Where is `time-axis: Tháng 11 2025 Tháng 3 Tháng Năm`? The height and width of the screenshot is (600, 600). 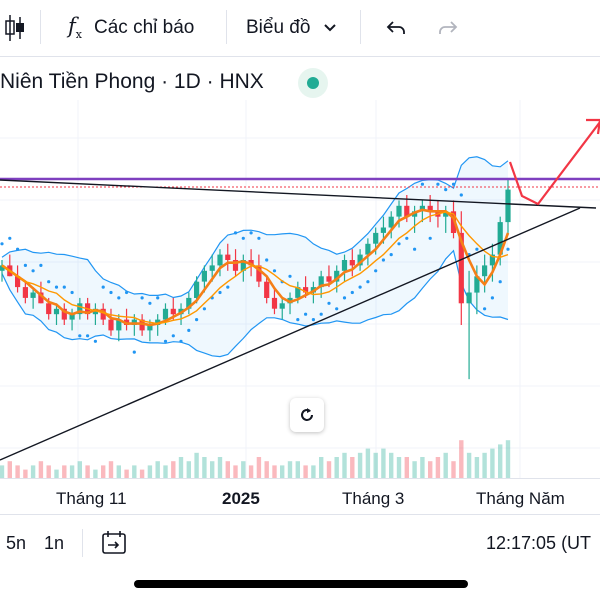
time-axis: Tháng 11 2025 Tháng 3 Tháng Năm is located at coordinates (300, 496).